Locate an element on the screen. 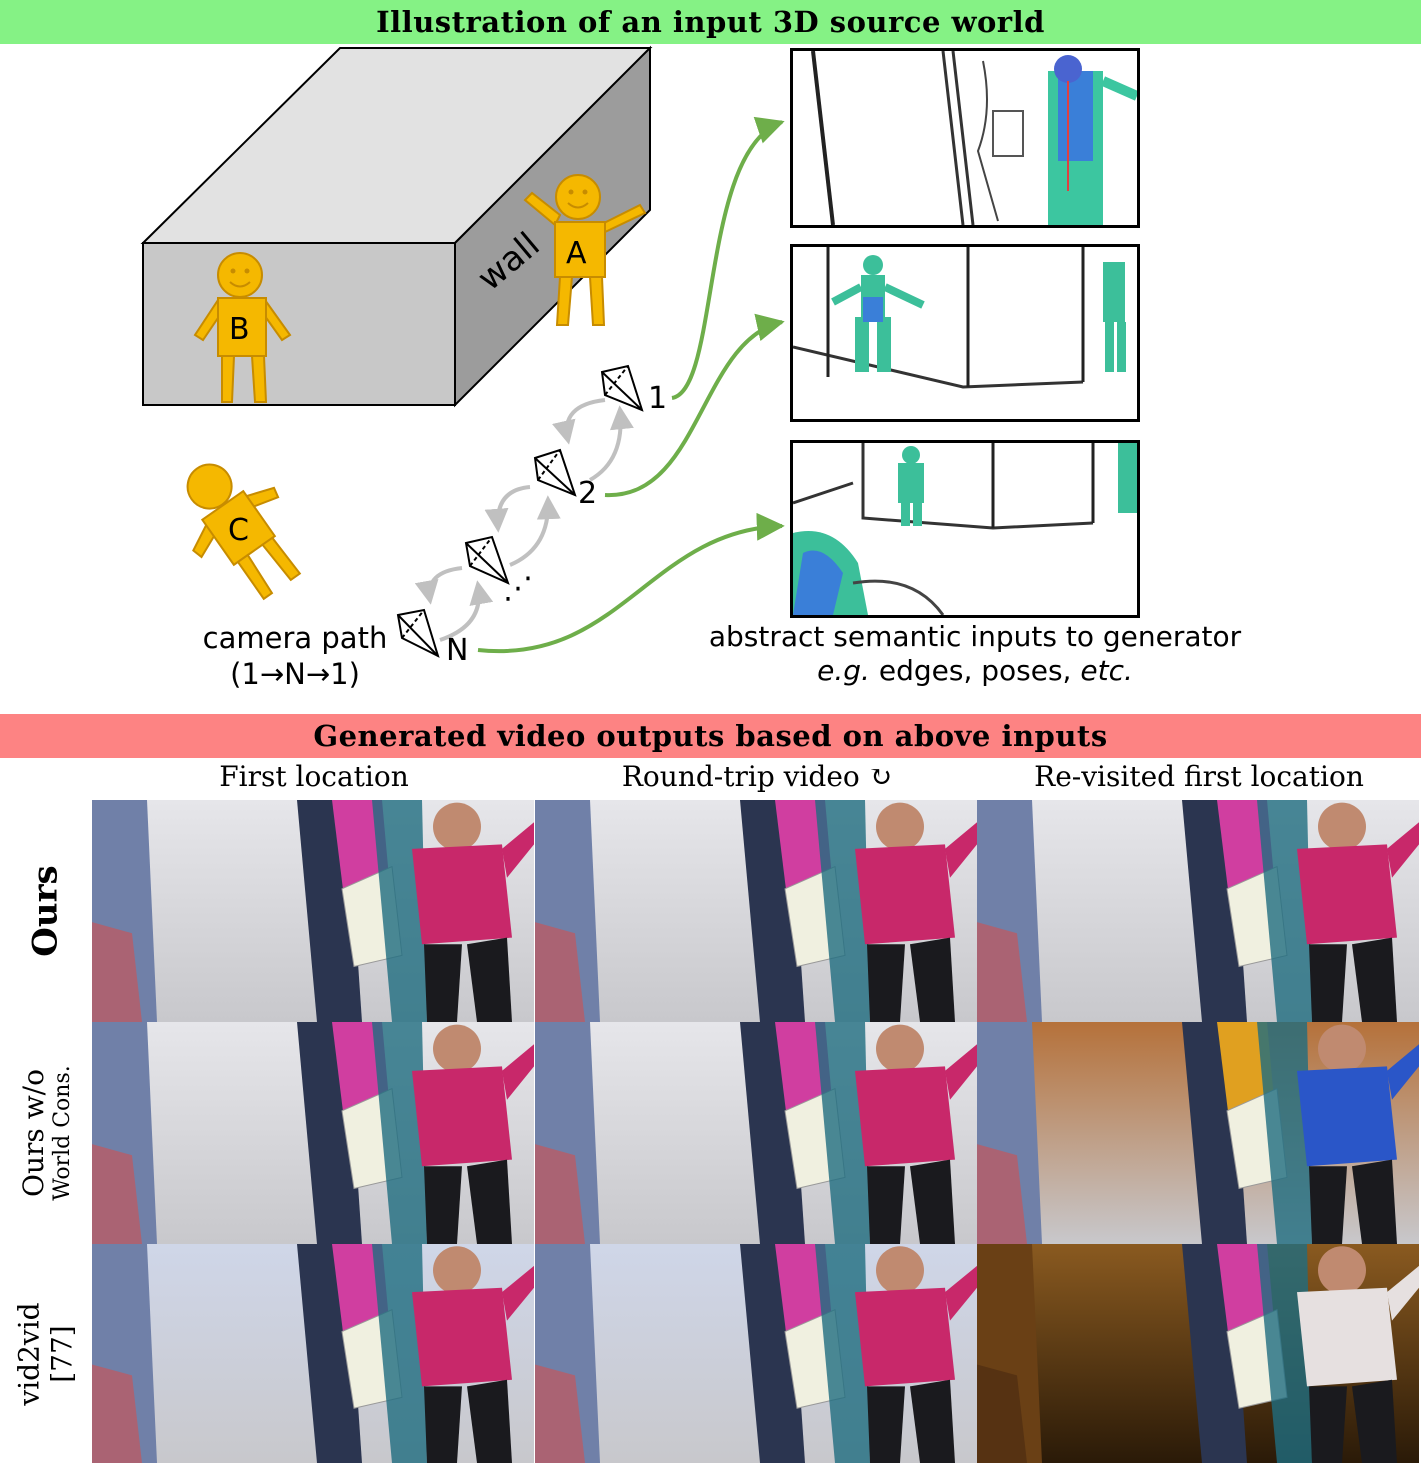 The image size is (1421, 1463). row-label-ours-wo: Ours w/o World Cons. is located at coordinates (46, 1133).